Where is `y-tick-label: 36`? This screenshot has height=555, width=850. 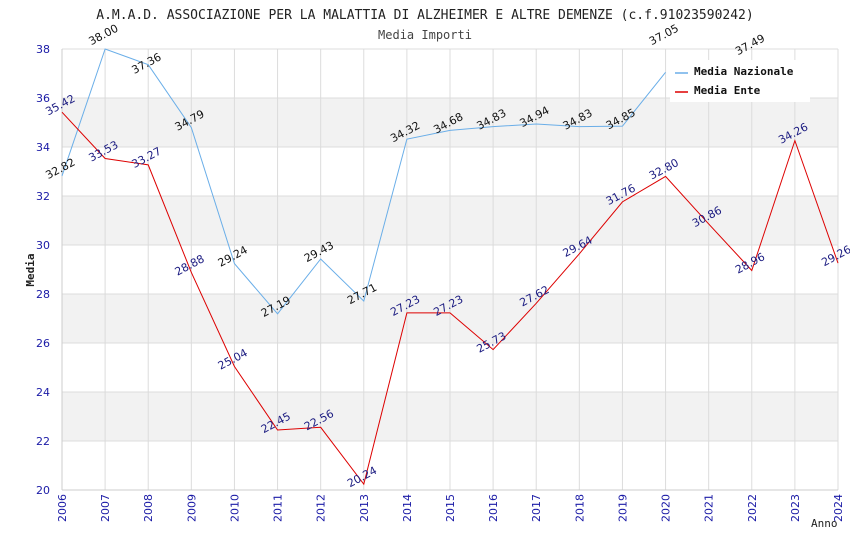 y-tick-label: 36 is located at coordinates (43, 98).